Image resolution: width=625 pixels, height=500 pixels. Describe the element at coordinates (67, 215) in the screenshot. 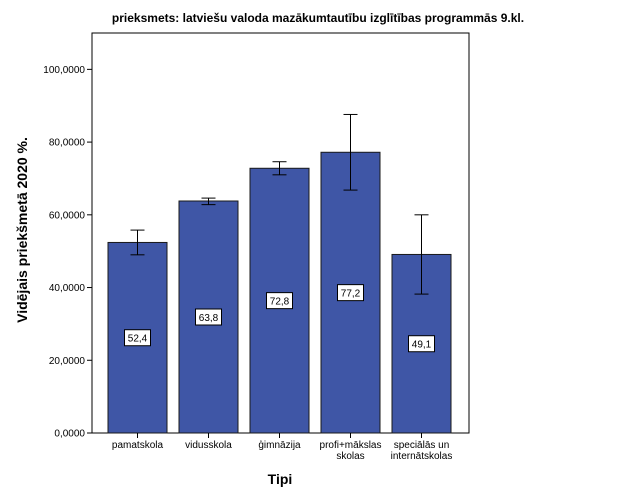

I see `y-tick-label: 60,0000` at that location.